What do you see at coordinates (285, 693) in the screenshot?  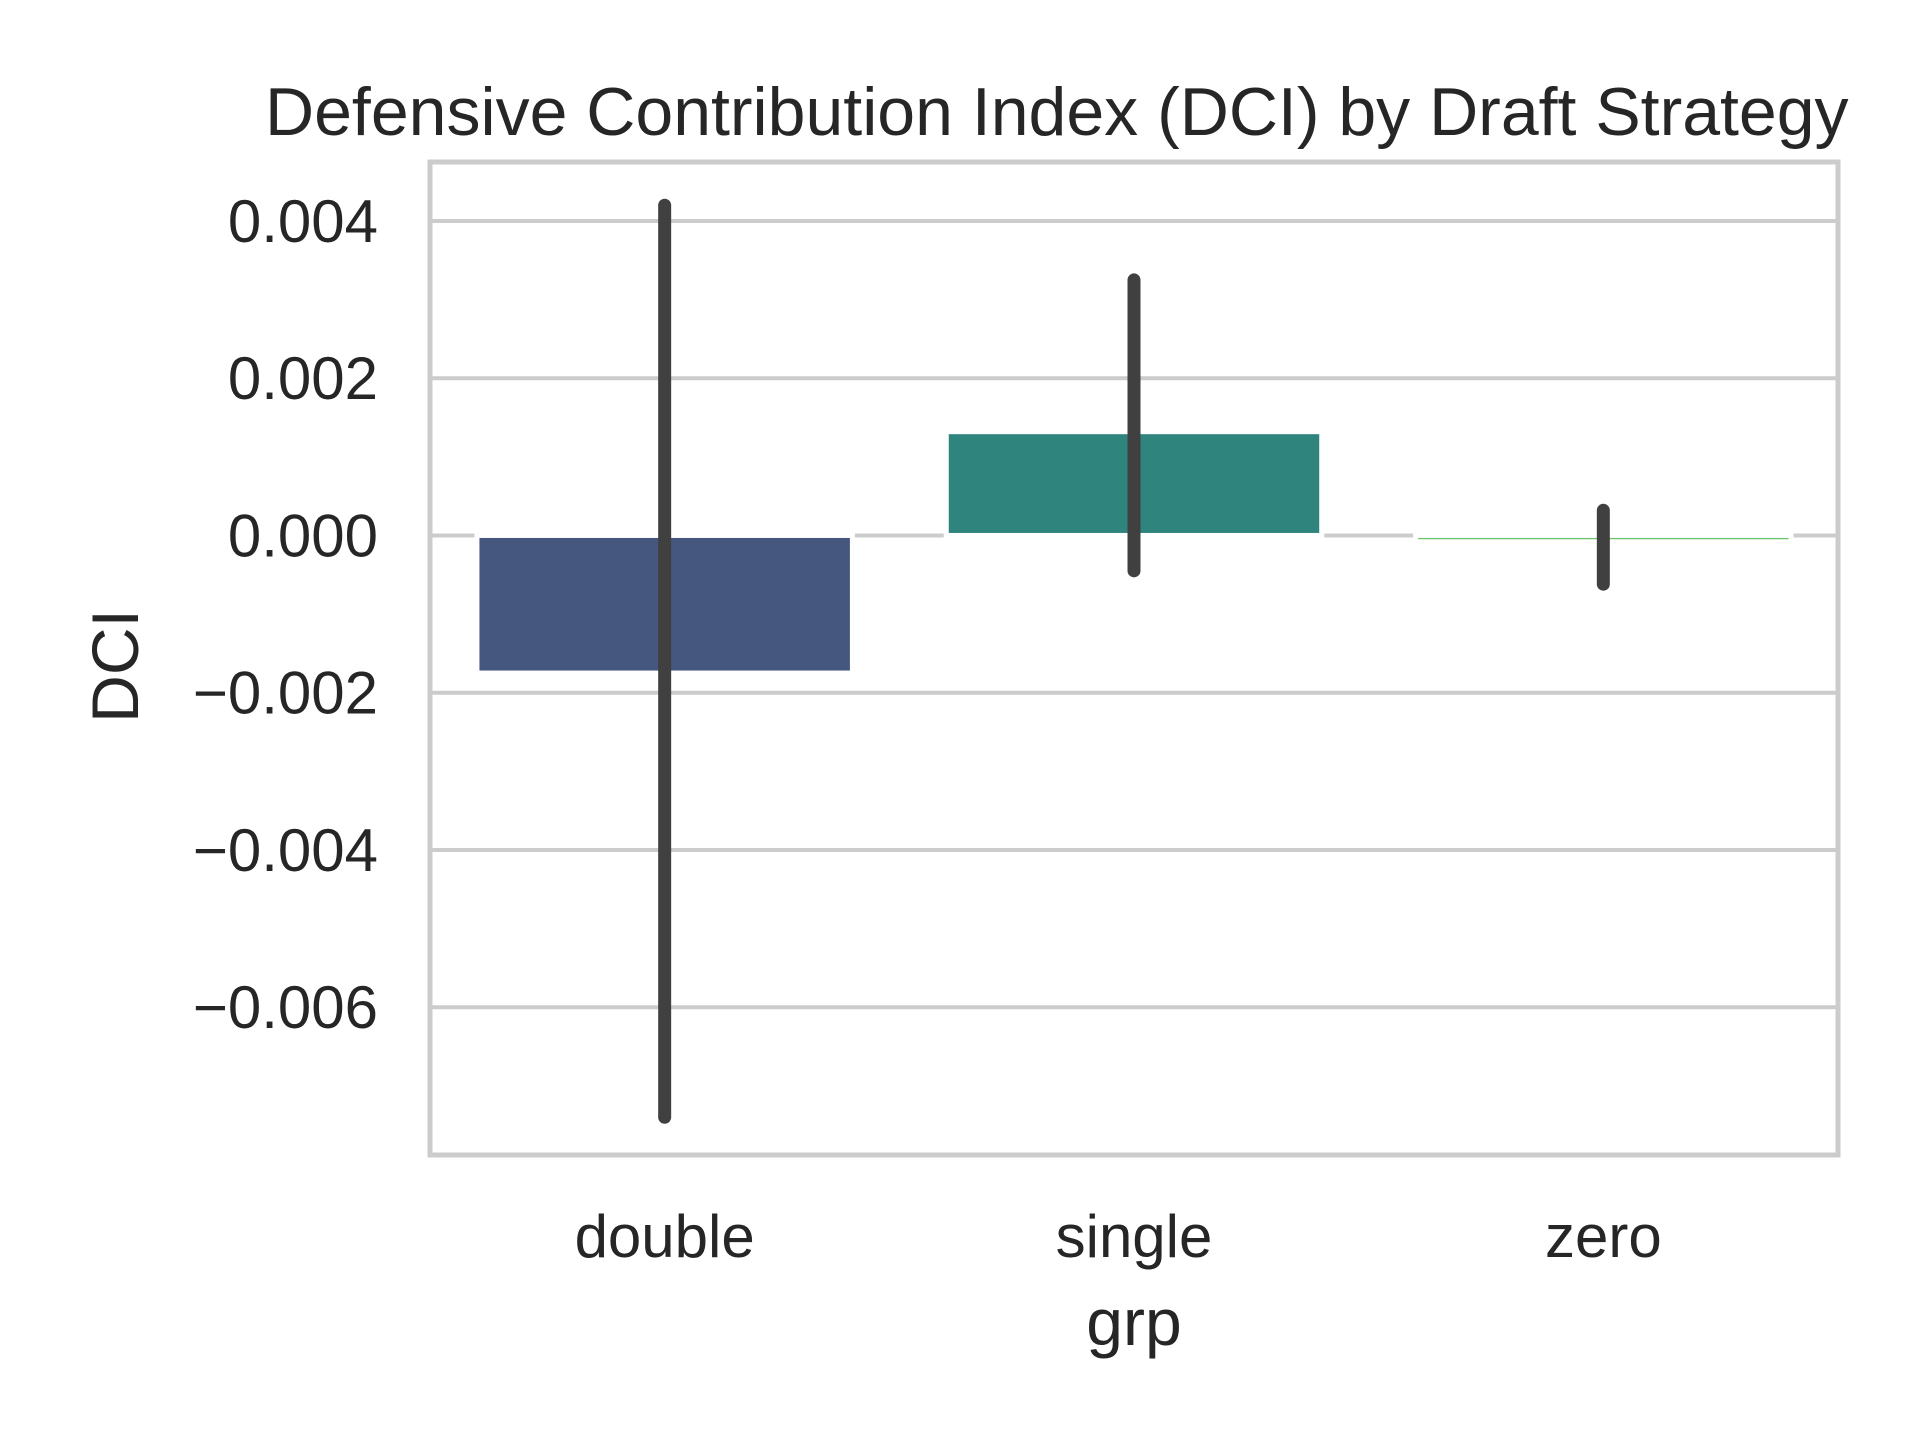 I see `y-tick-label: −0.002` at bounding box center [285, 693].